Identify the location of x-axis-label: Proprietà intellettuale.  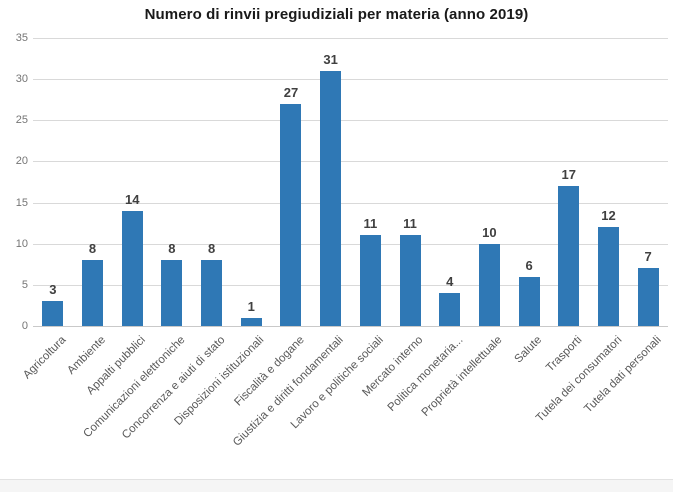
(462, 376).